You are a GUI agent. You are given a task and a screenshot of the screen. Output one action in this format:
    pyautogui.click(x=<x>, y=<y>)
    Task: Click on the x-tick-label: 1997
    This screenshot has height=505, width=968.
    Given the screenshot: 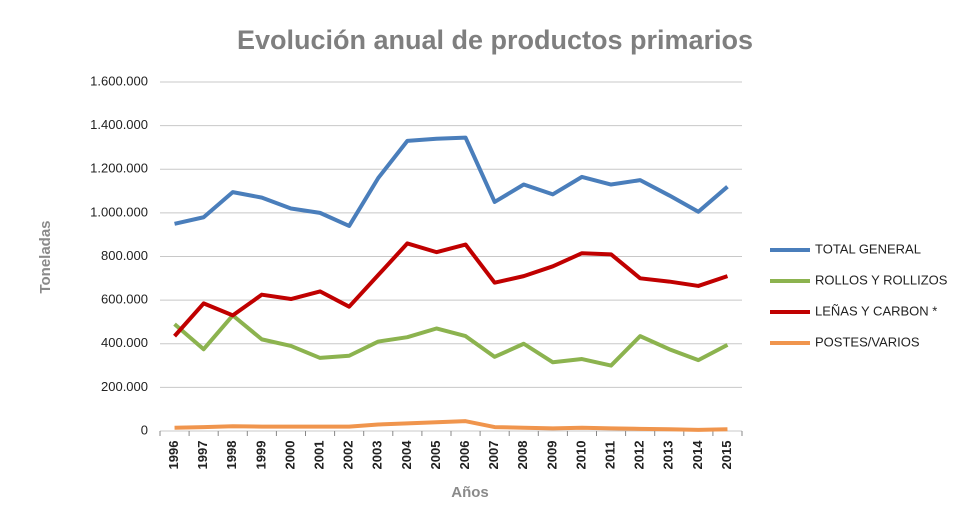 What is the action you would take?
    pyautogui.click(x=202, y=455)
    